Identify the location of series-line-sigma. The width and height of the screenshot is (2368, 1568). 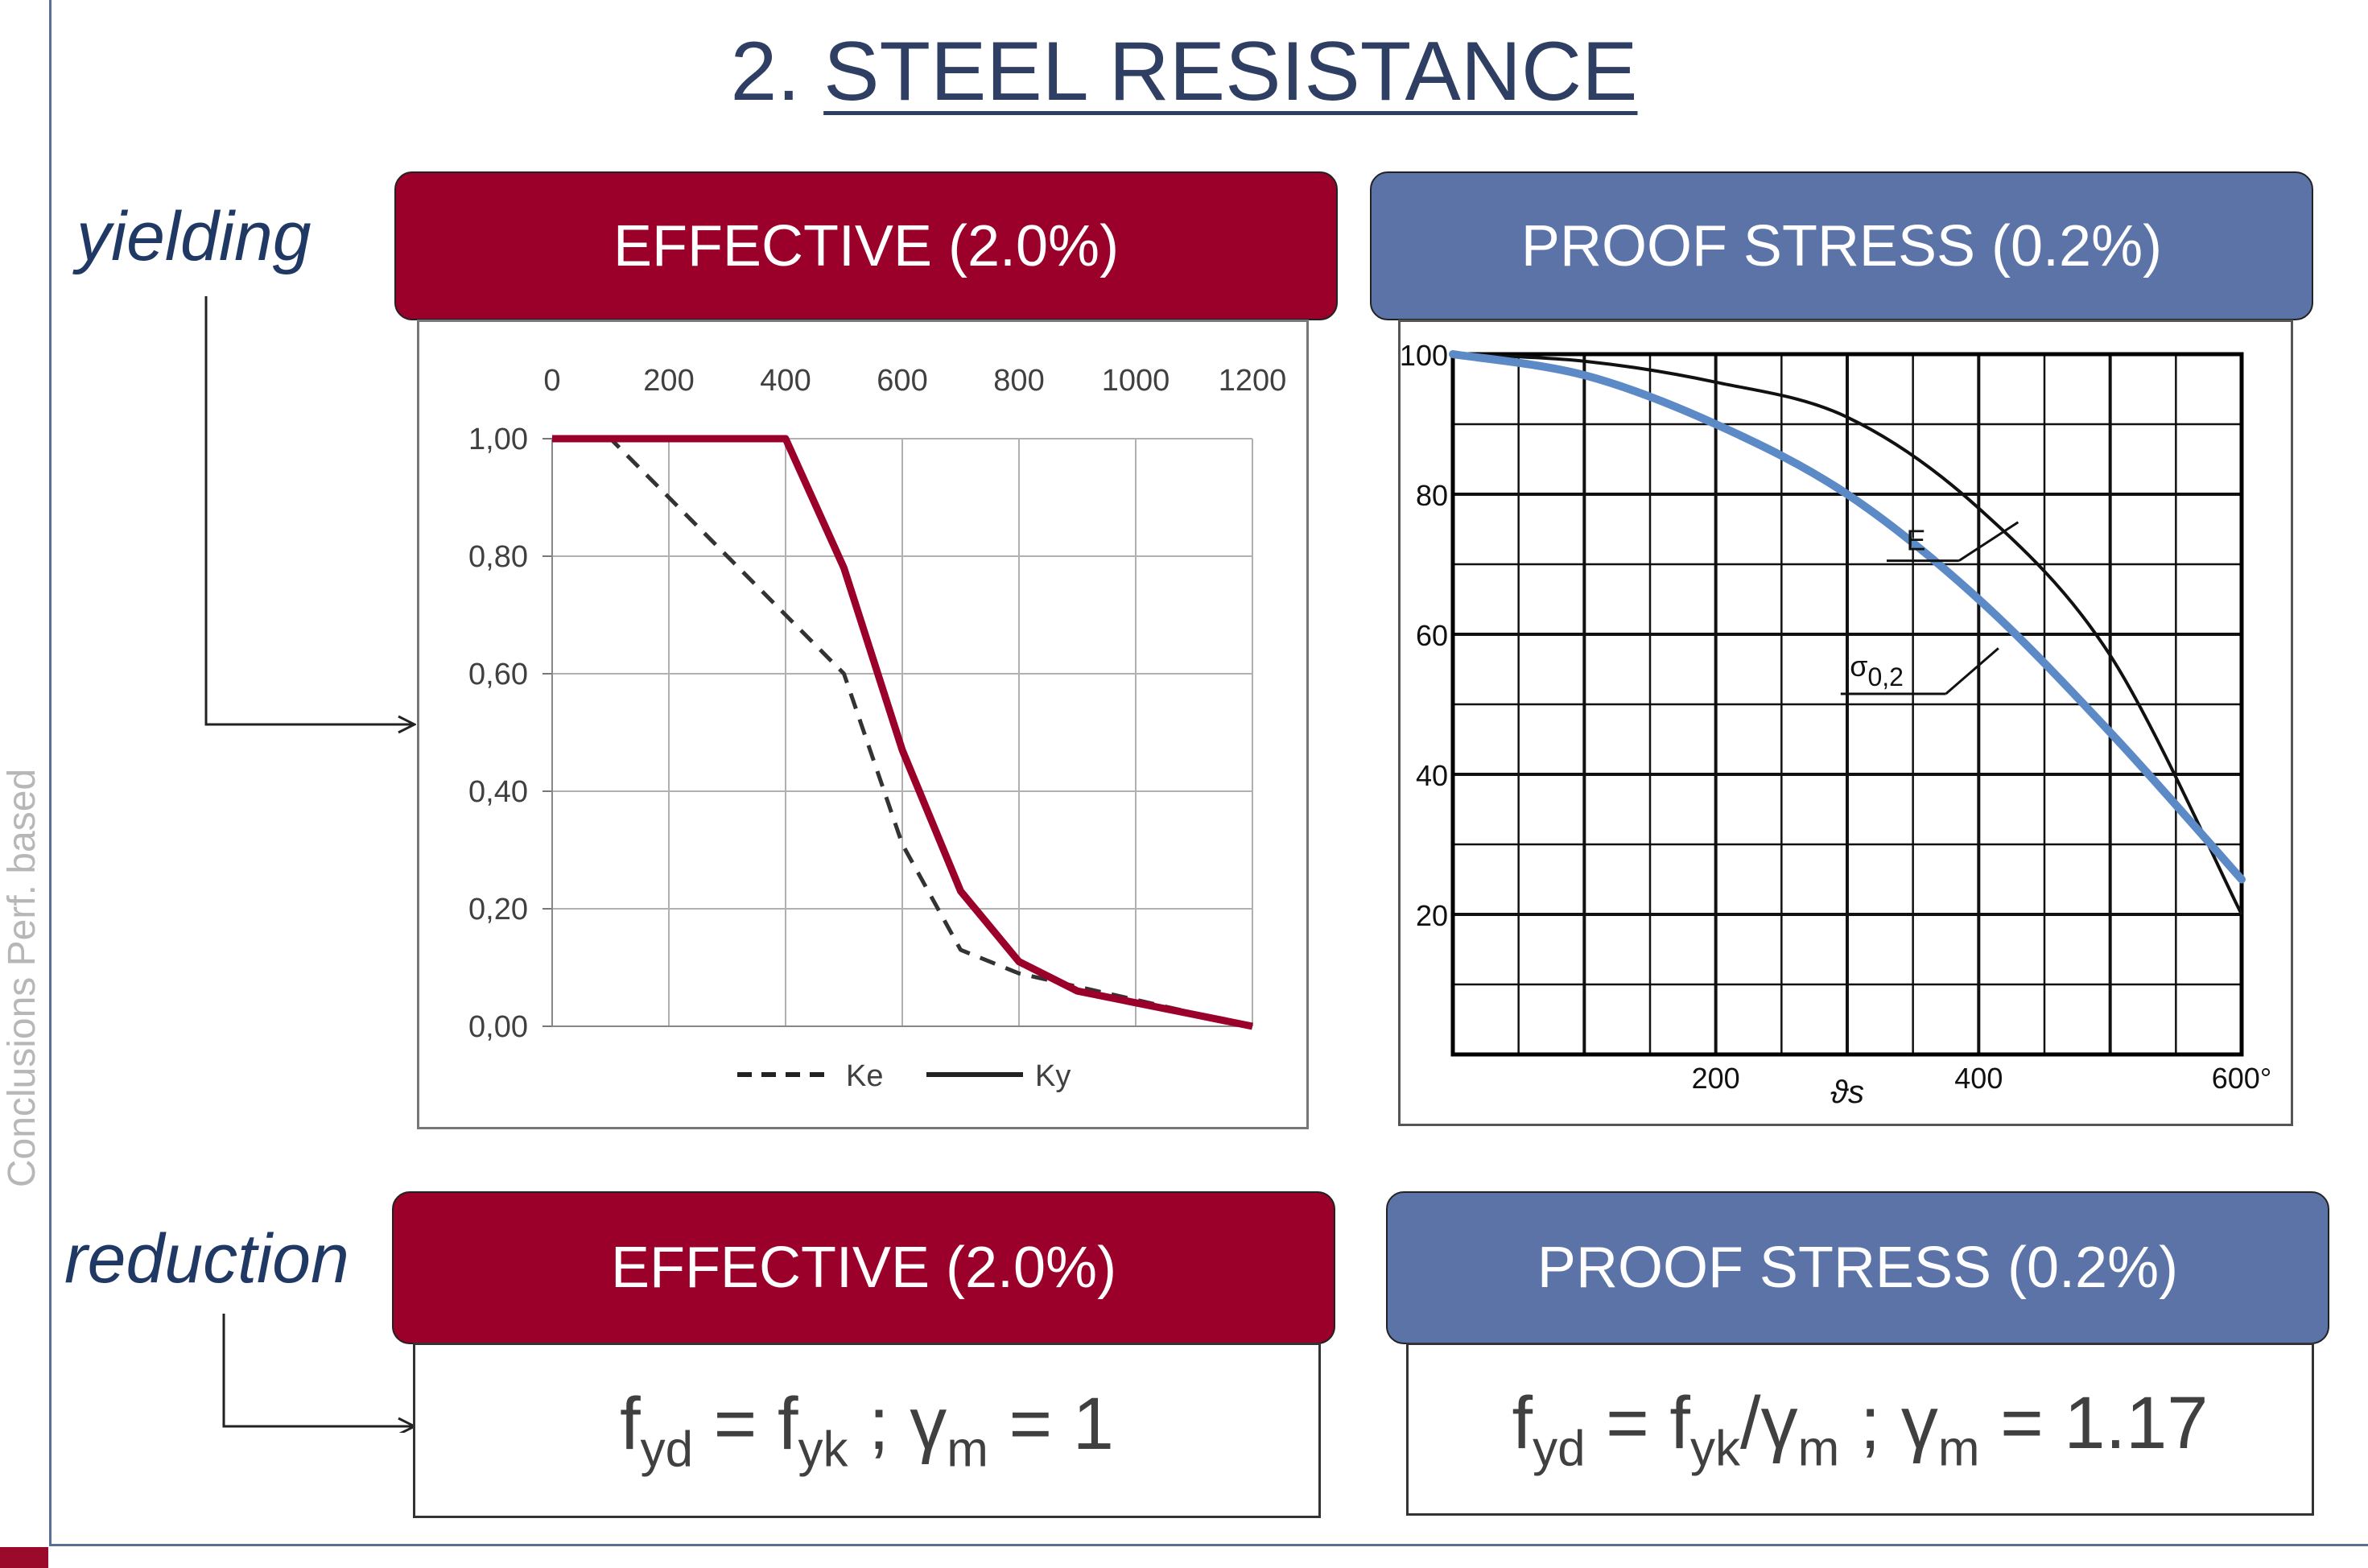
(1847, 617).